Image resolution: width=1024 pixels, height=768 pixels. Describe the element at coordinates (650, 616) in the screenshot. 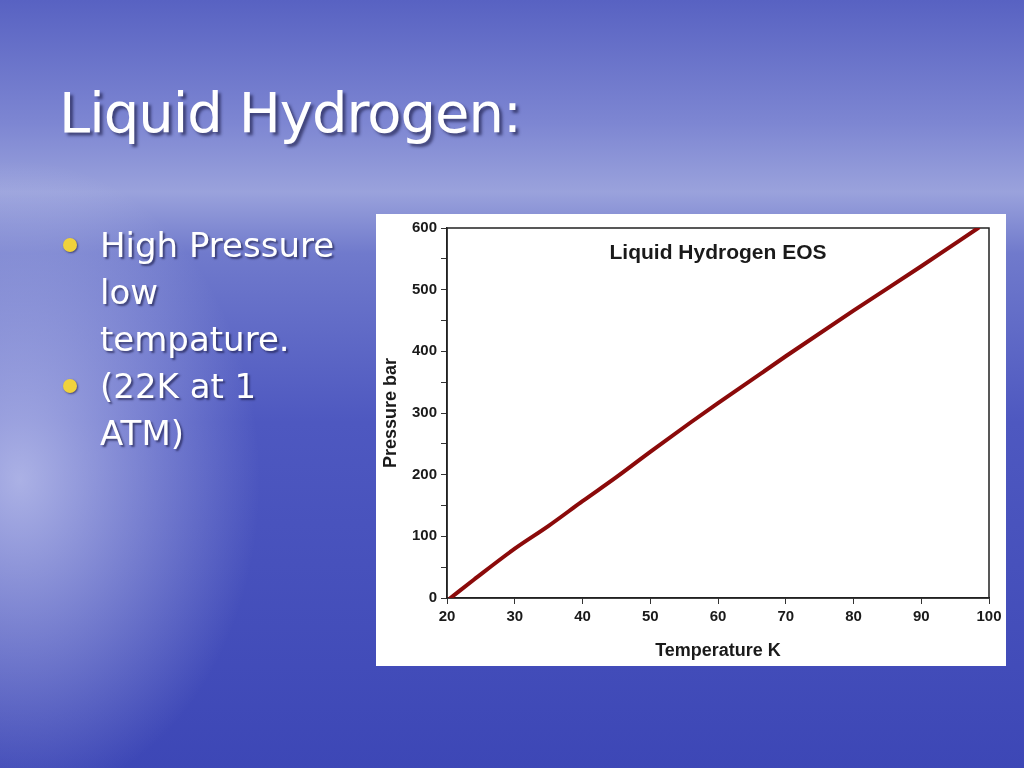

I see `x-tick-label: 50` at that location.